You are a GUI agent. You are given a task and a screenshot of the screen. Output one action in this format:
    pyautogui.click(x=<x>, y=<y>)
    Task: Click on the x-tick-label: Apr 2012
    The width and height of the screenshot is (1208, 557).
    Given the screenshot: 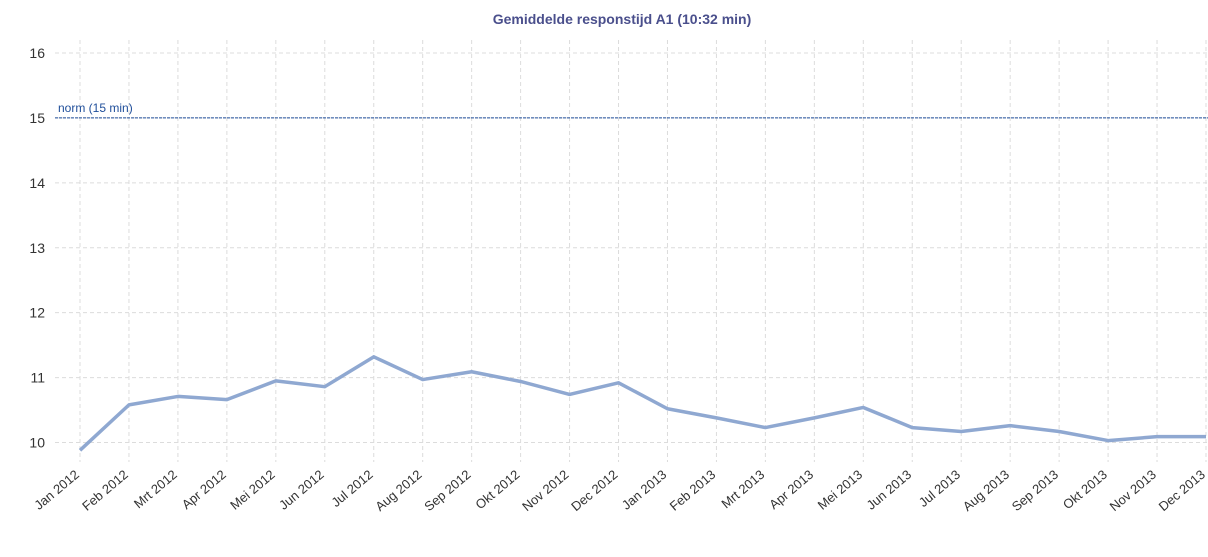 What is the action you would take?
    pyautogui.click(x=204, y=489)
    